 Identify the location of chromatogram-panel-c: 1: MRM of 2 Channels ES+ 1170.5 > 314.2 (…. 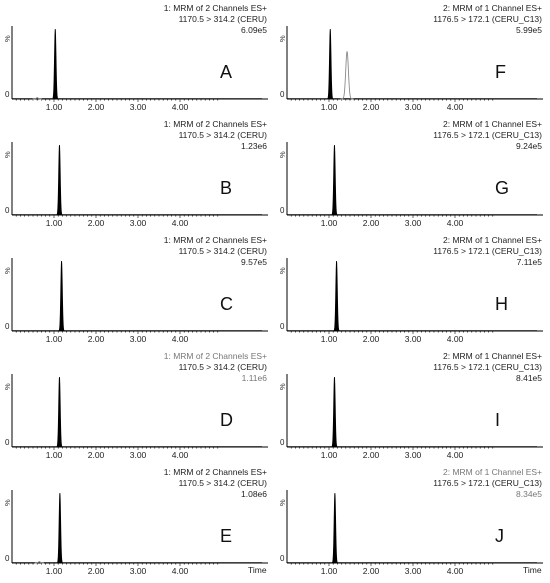
(137, 290).